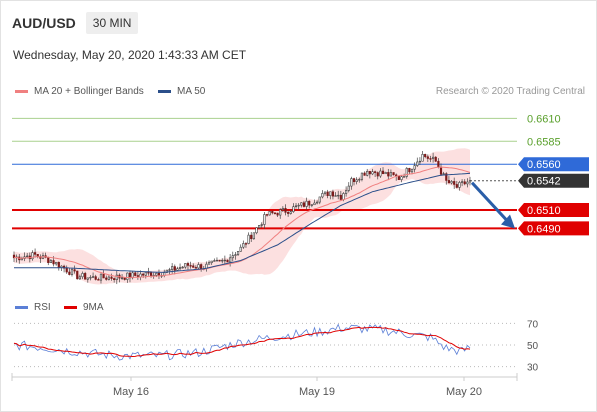  I want to click on rsi-label: RSI, so click(42, 307).